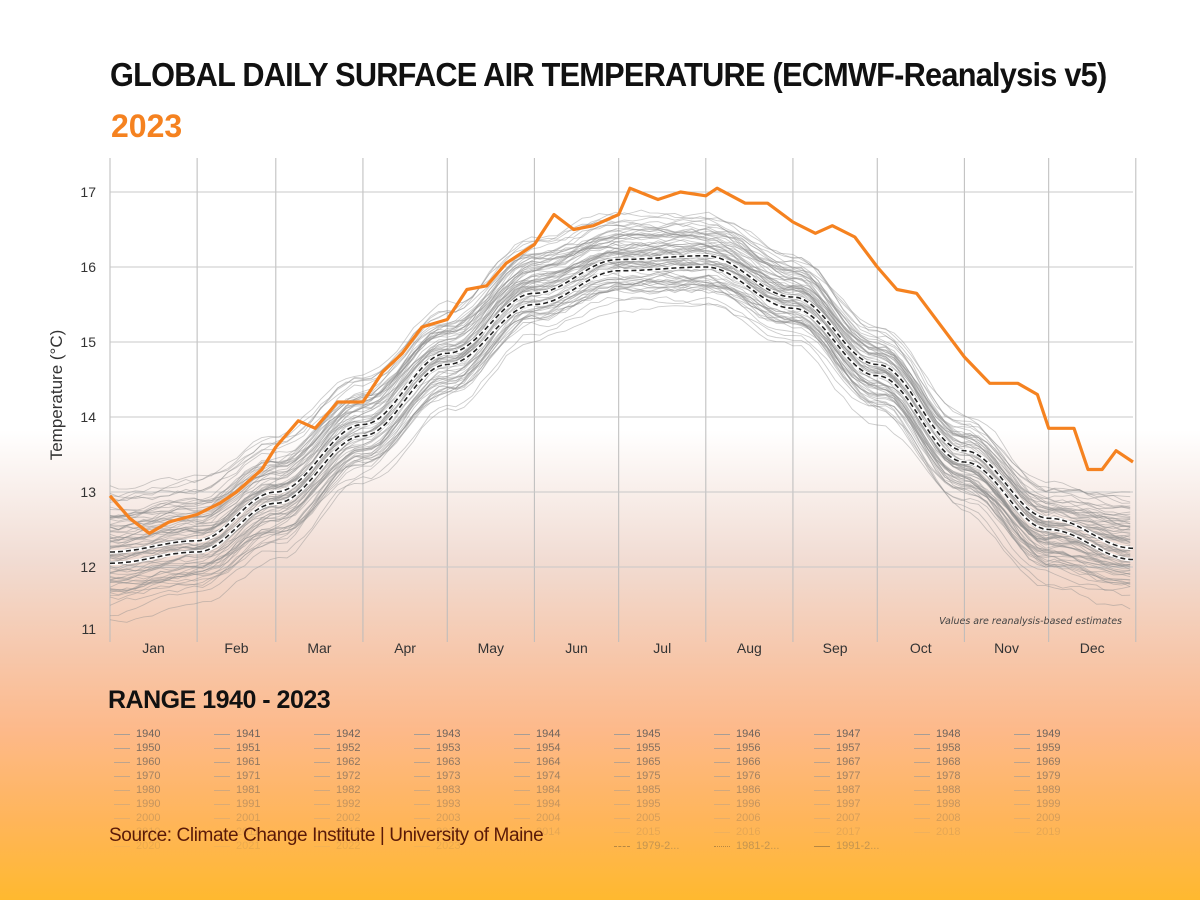 The width and height of the screenshot is (1200, 900). Describe the element at coordinates (637, 790) in the screenshot. I see `legend-item-1985: 1985` at that location.